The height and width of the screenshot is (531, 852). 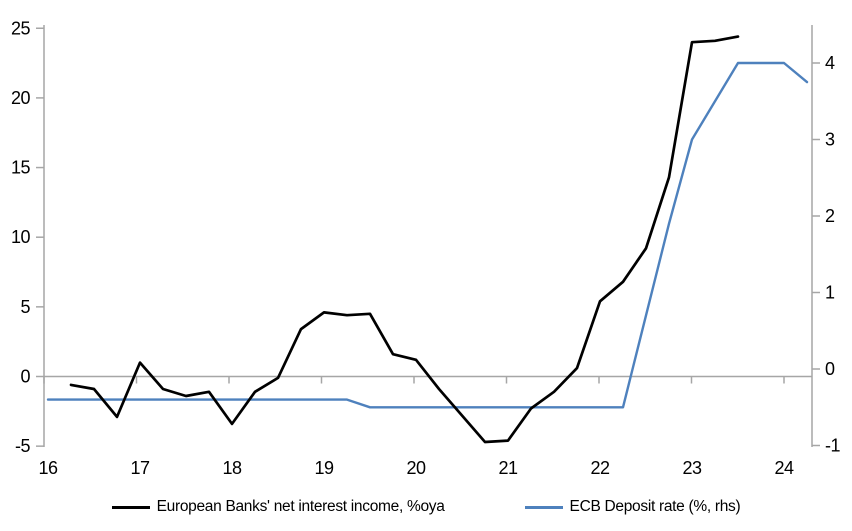 I want to click on right-axis-tick-label: 3, so click(x=830, y=140).